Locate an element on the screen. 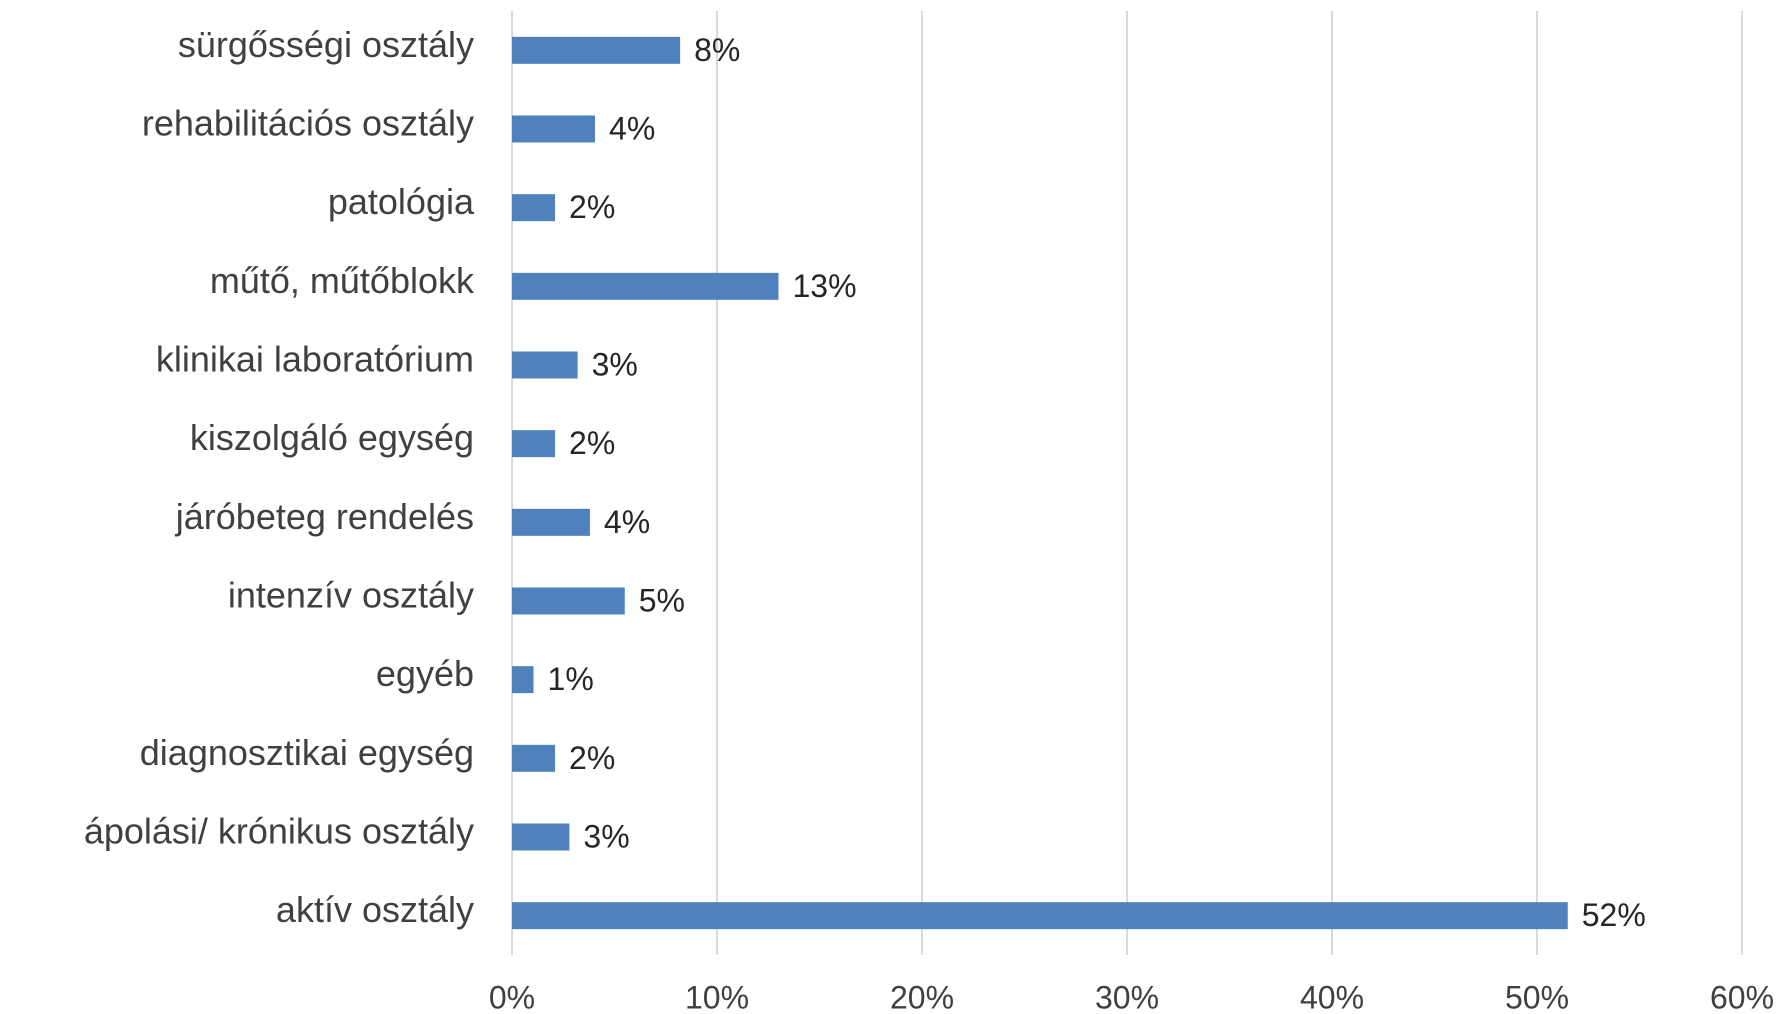  data-label: 5% is located at coordinates (662, 600).